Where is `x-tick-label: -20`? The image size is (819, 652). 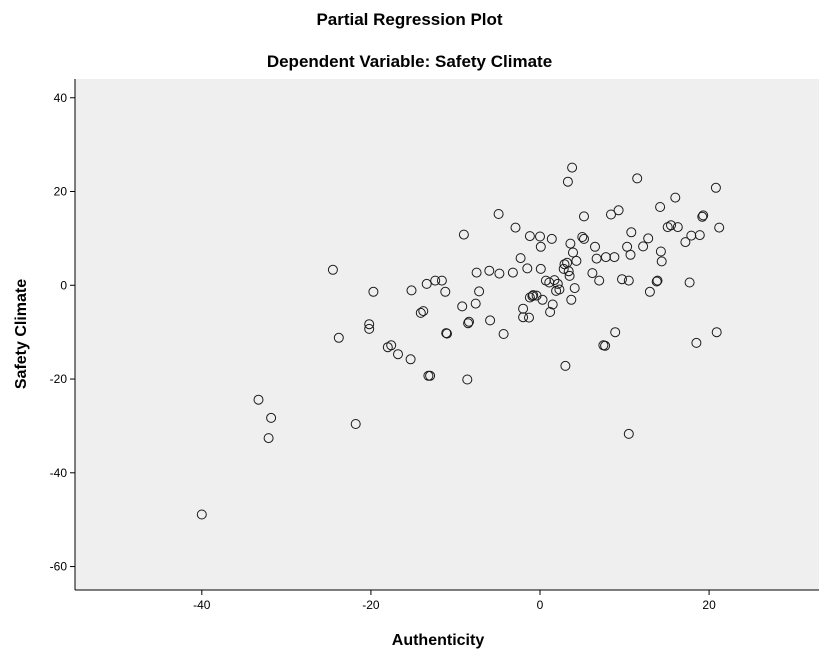
x-tick-label: -20 is located at coordinates (371, 605).